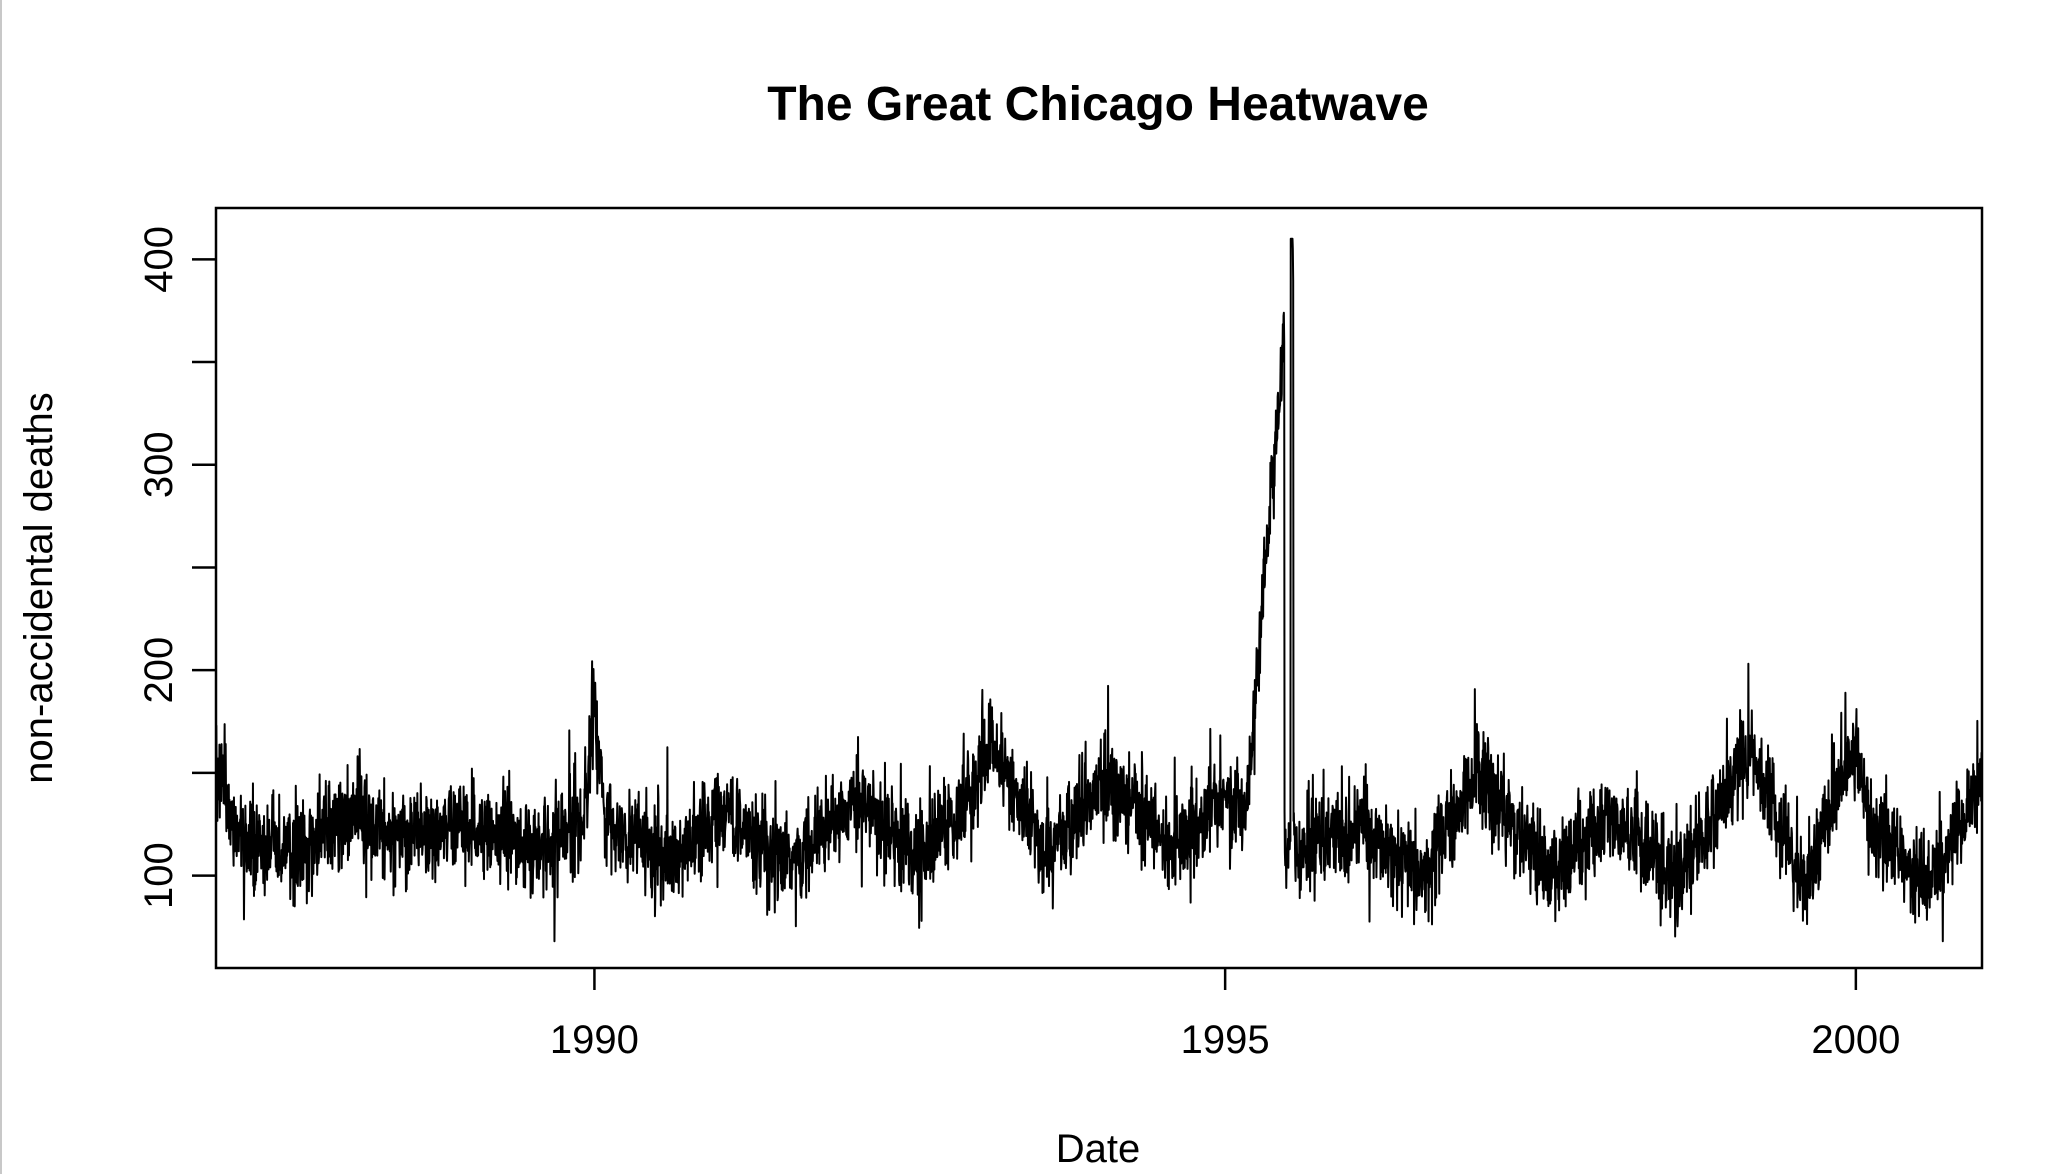 Image resolution: width=2058 pixels, height=1174 pixels. I want to click on y-tick-label: 400, so click(159, 259).